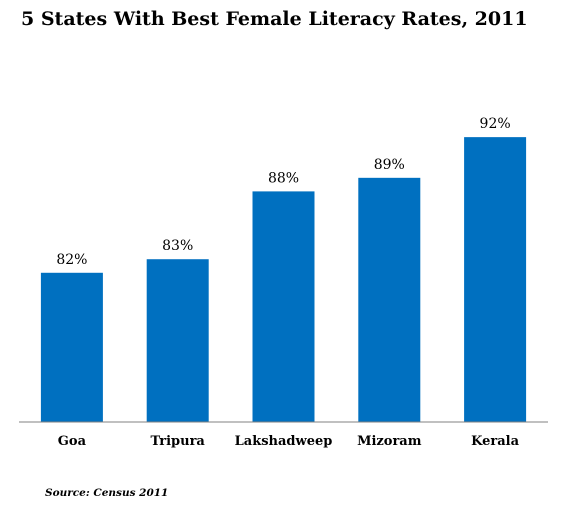 Image resolution: width=572 pixels, height=514 pixels. What do you see at coordinates (495, 124) in the screenshot?
I see `data-label-kerala: 92%` at bounding box center [495, 124].